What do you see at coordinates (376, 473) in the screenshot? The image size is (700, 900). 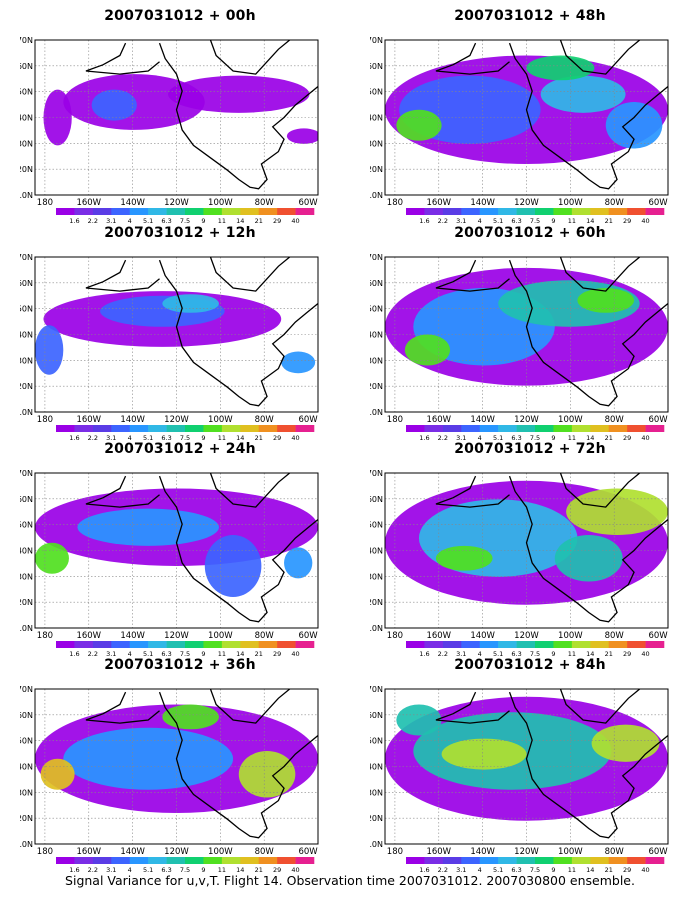 I see `lat-tick-label: 70N` at bounding box center [376, 473].